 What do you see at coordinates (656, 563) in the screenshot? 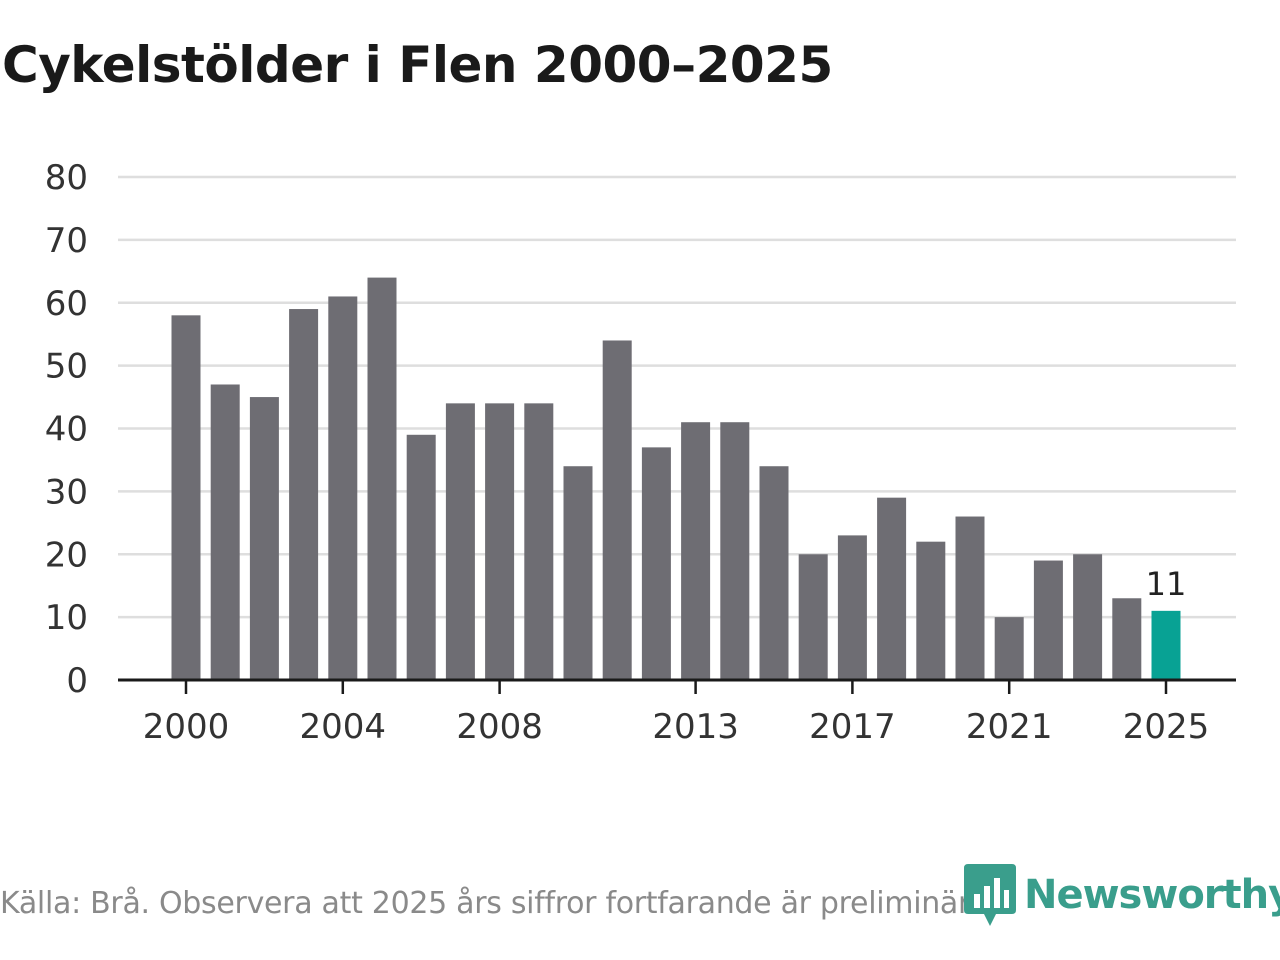
I see `bar-2012` at bounding box center [656, 563].